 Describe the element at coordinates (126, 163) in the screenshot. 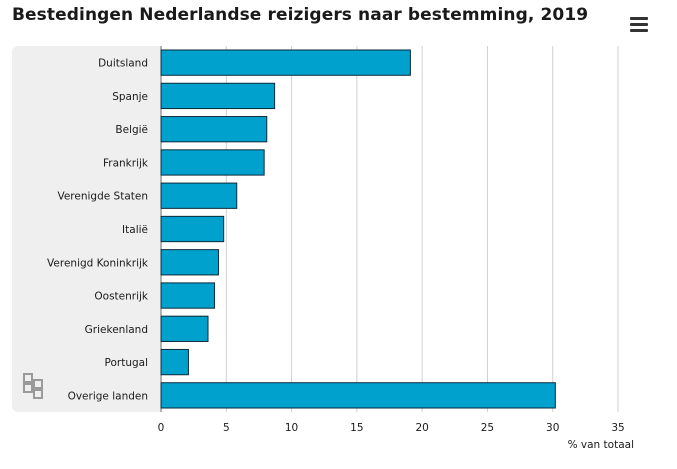

I see `category-label: Frankrijk` at that location.